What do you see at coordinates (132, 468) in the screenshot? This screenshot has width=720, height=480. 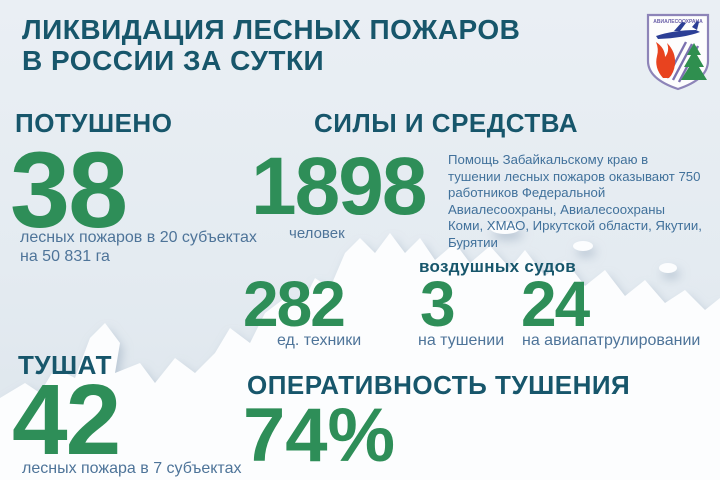 I see `being-extinguished-caption: лесных пожара в 7 субъектах` at bounding box center [132, 468].